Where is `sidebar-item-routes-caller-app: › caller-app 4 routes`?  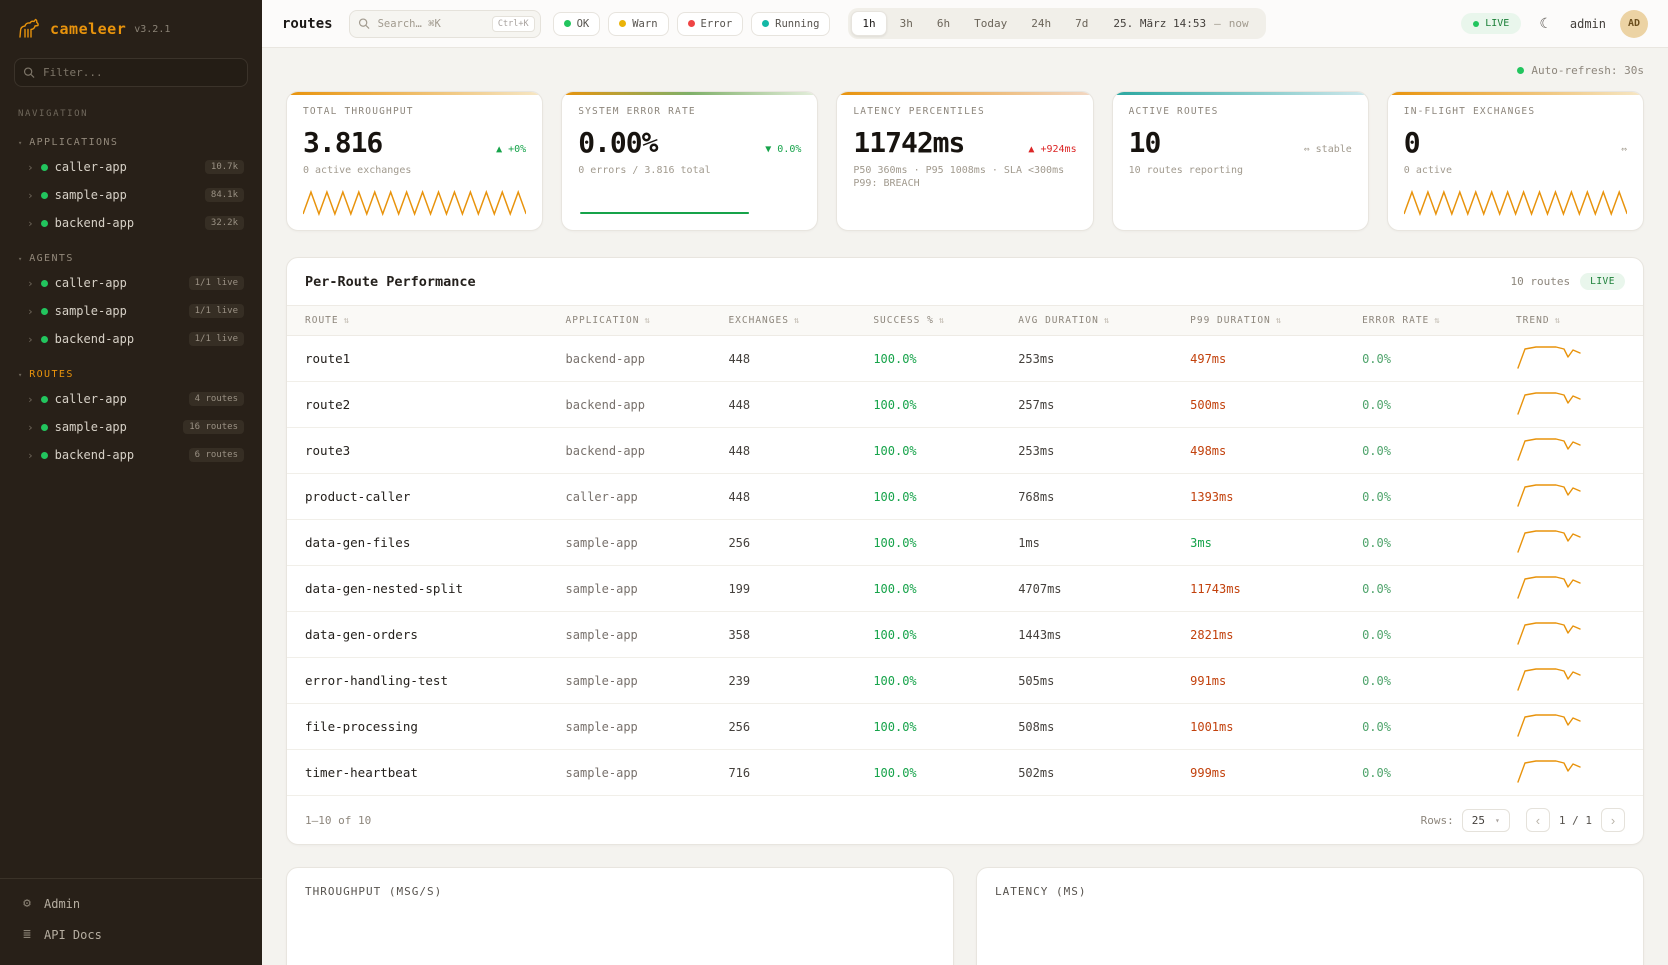 sidebar-item-routes-caller-app: › caller-app 4 routes is located at coordinates (131, 399).